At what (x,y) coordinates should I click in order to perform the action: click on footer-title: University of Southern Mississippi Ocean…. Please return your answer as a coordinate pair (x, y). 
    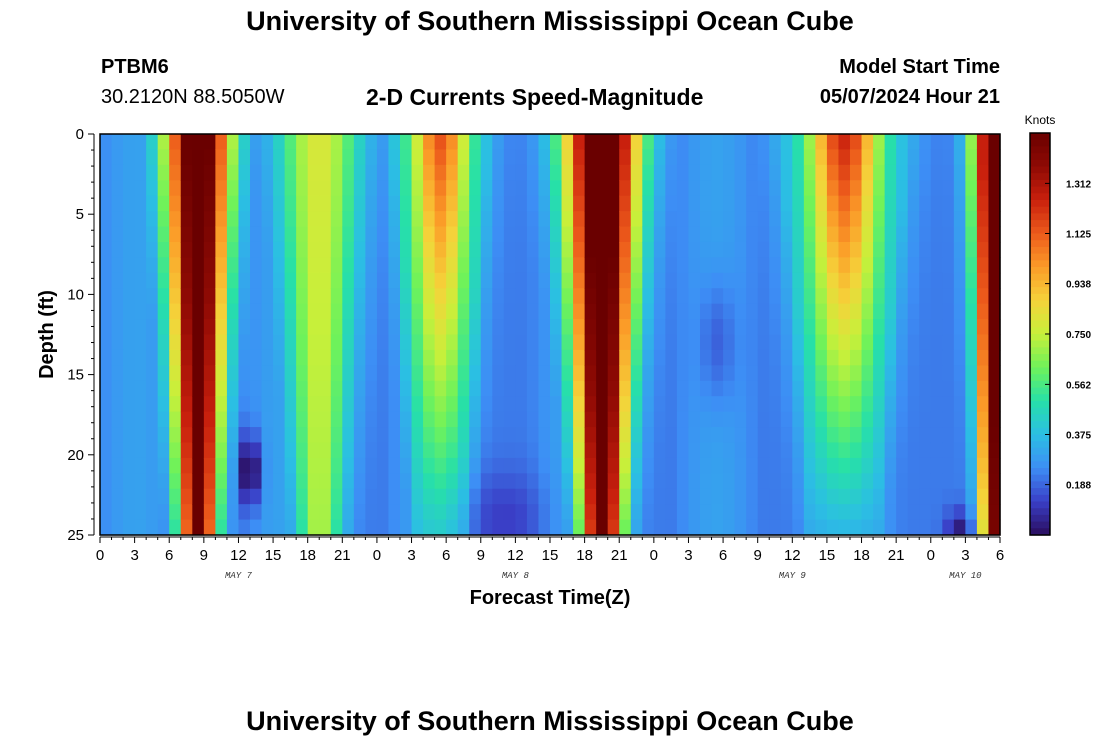
    Looking at the image, I should click on (550, 721).